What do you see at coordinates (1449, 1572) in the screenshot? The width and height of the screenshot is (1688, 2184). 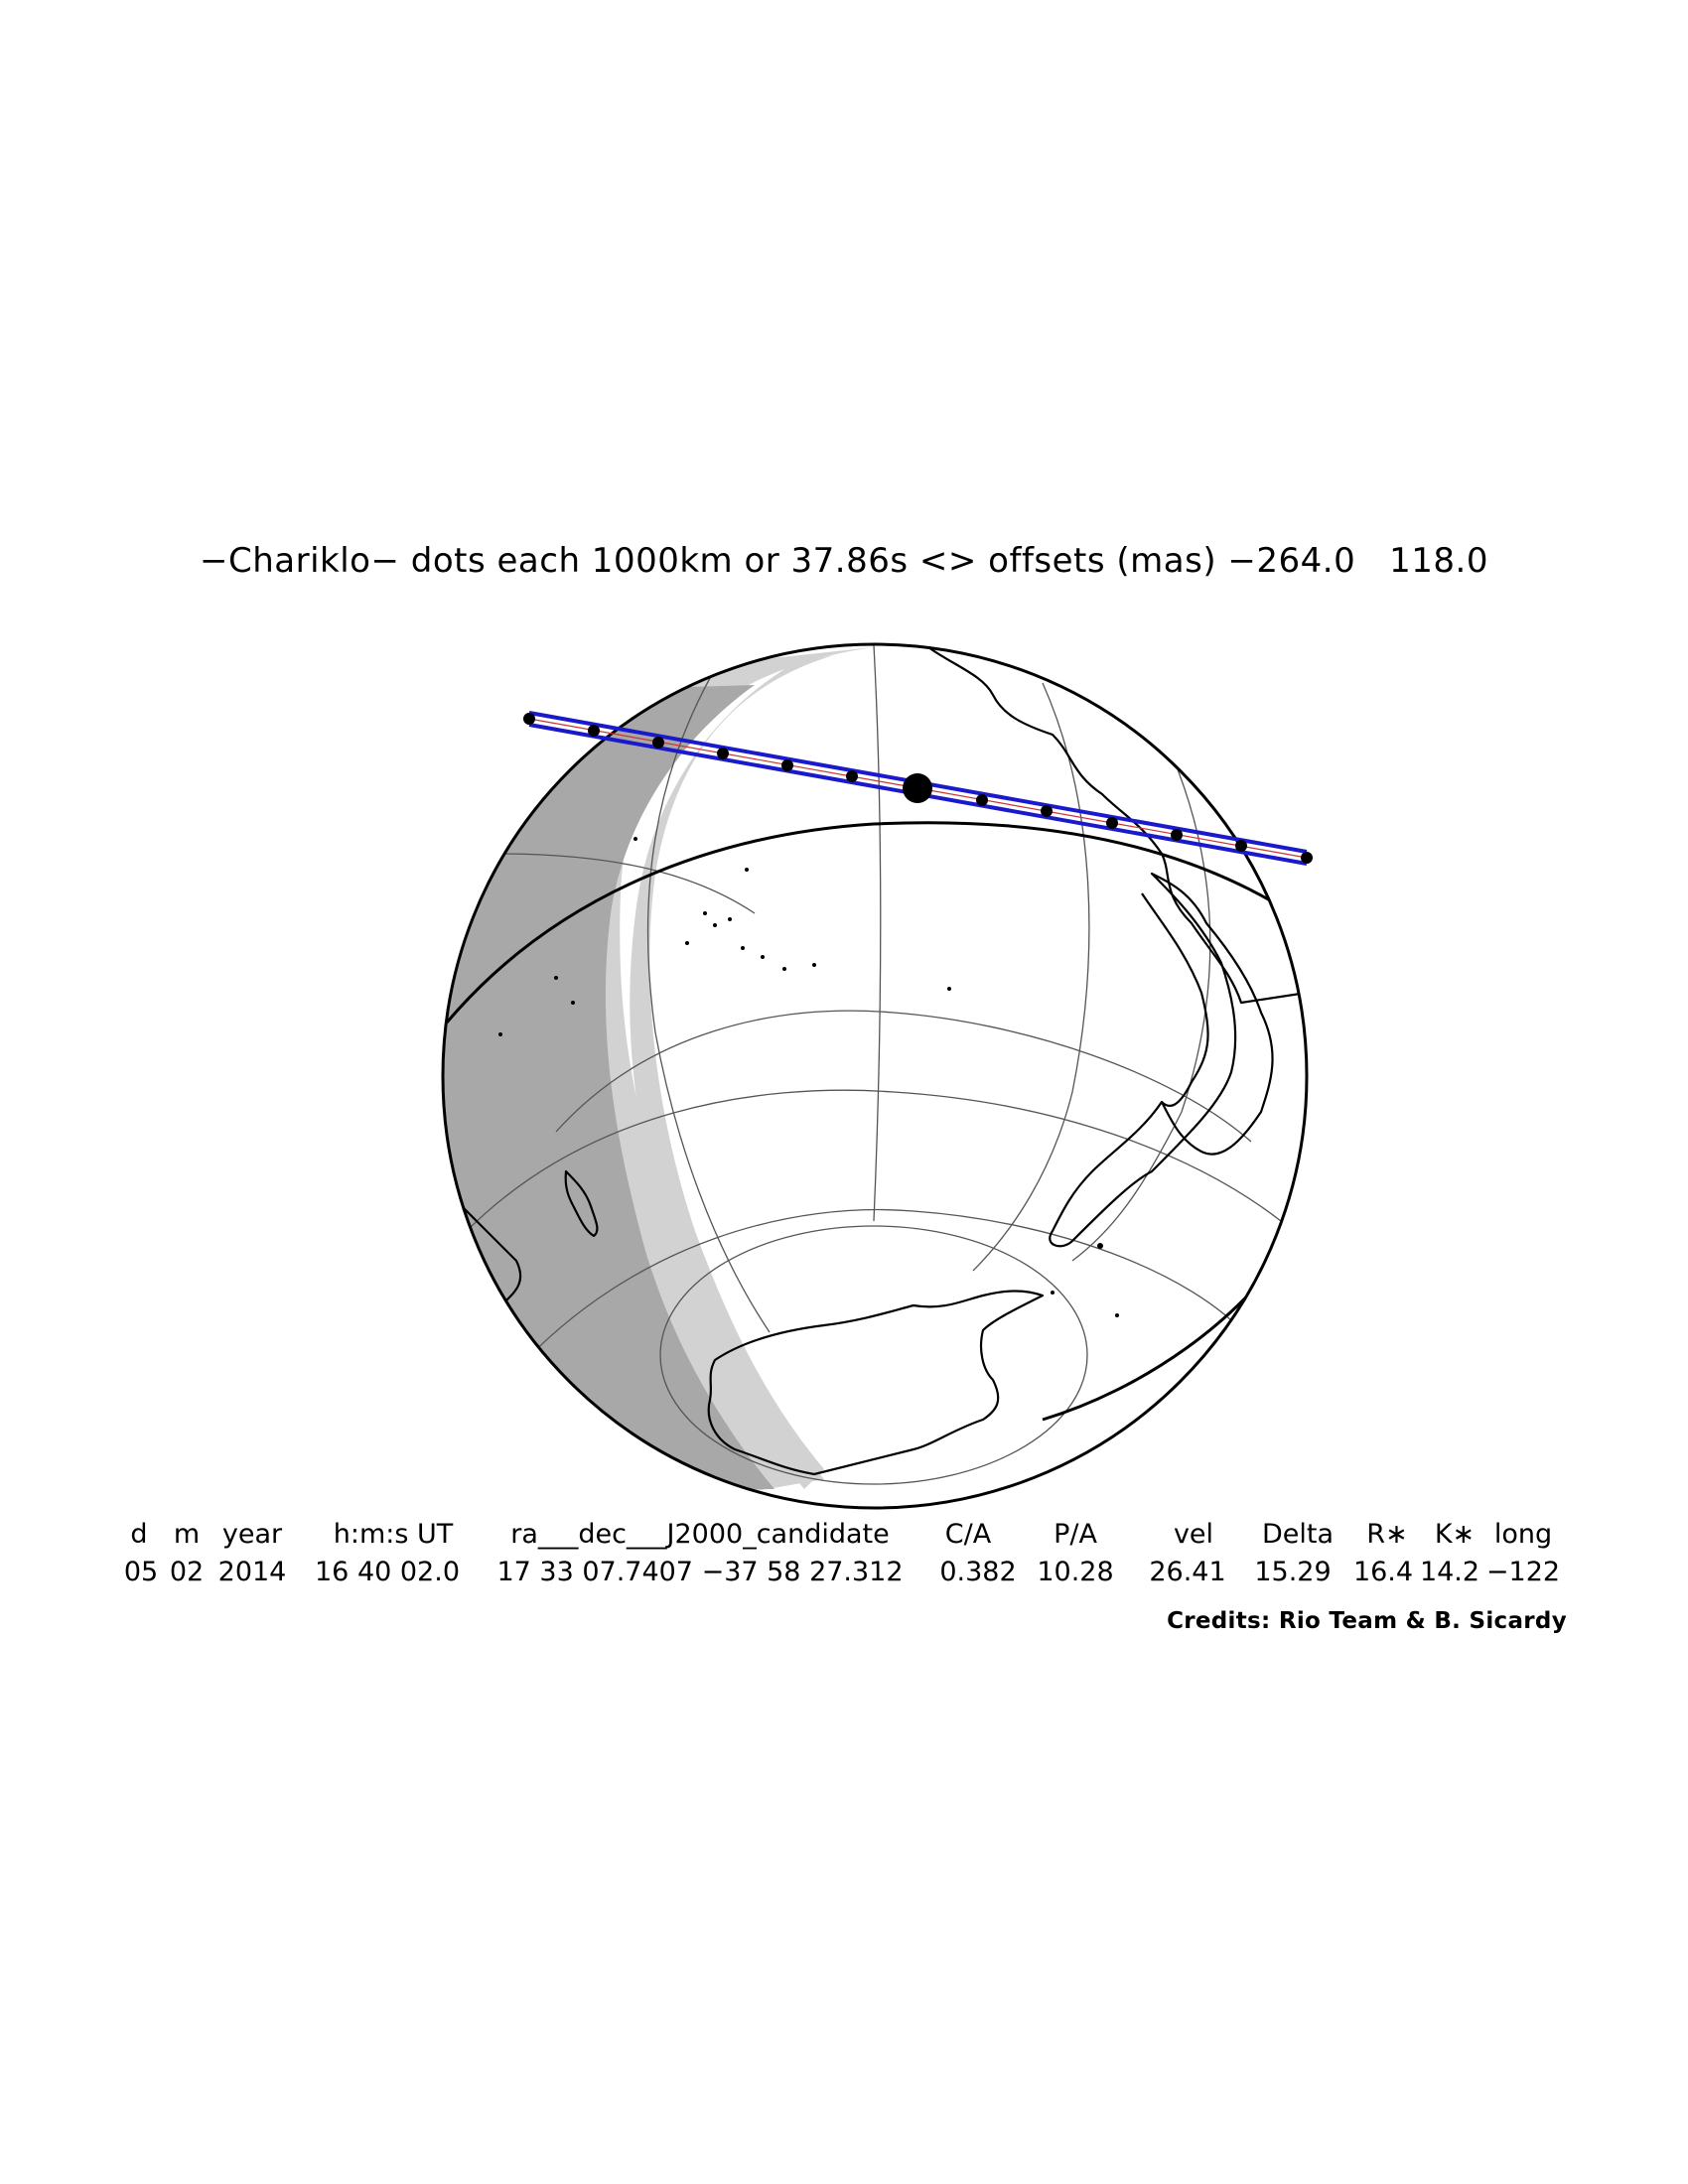 I see `value-k-mag: 14.2` at bounding box center [1449, 1572].